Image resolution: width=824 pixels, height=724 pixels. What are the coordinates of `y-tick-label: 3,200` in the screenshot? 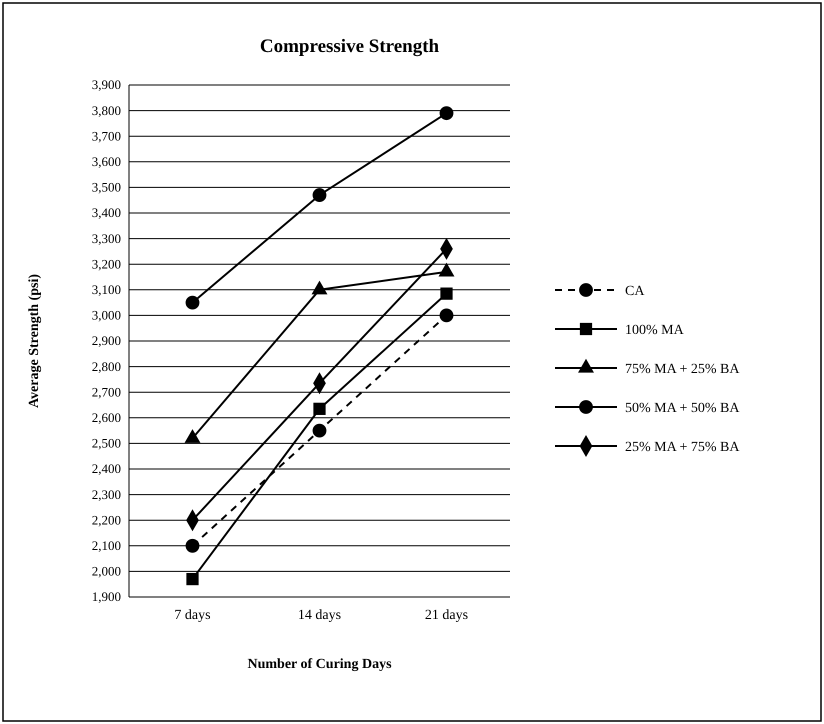 It's located at (106, 264).